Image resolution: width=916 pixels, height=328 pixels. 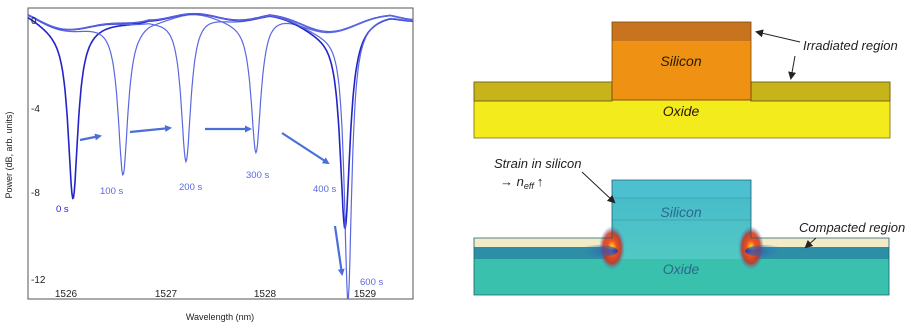 I want to click on sim-oxide, so click(x=681, y=276).